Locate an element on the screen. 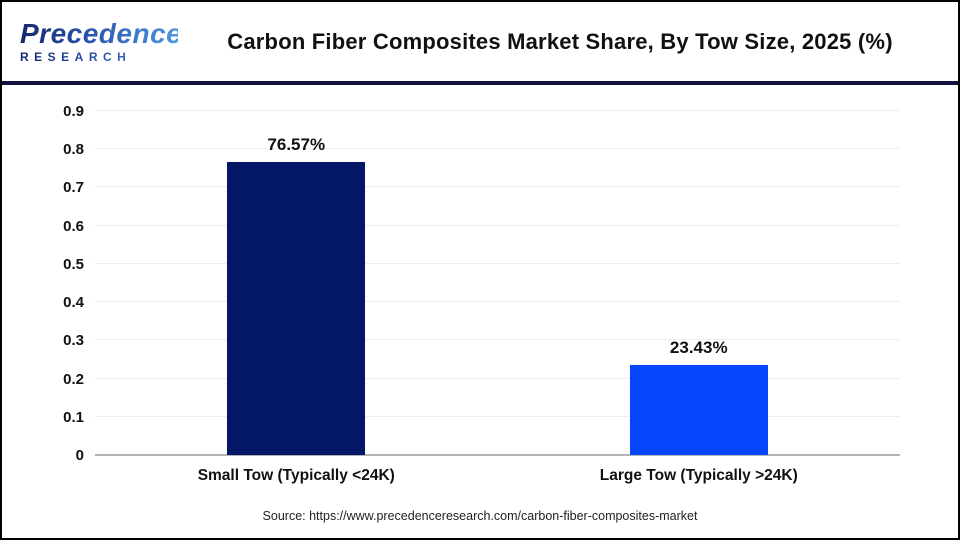  y-axis-tick-label: 0.5 is located at coordinates (73, 264).